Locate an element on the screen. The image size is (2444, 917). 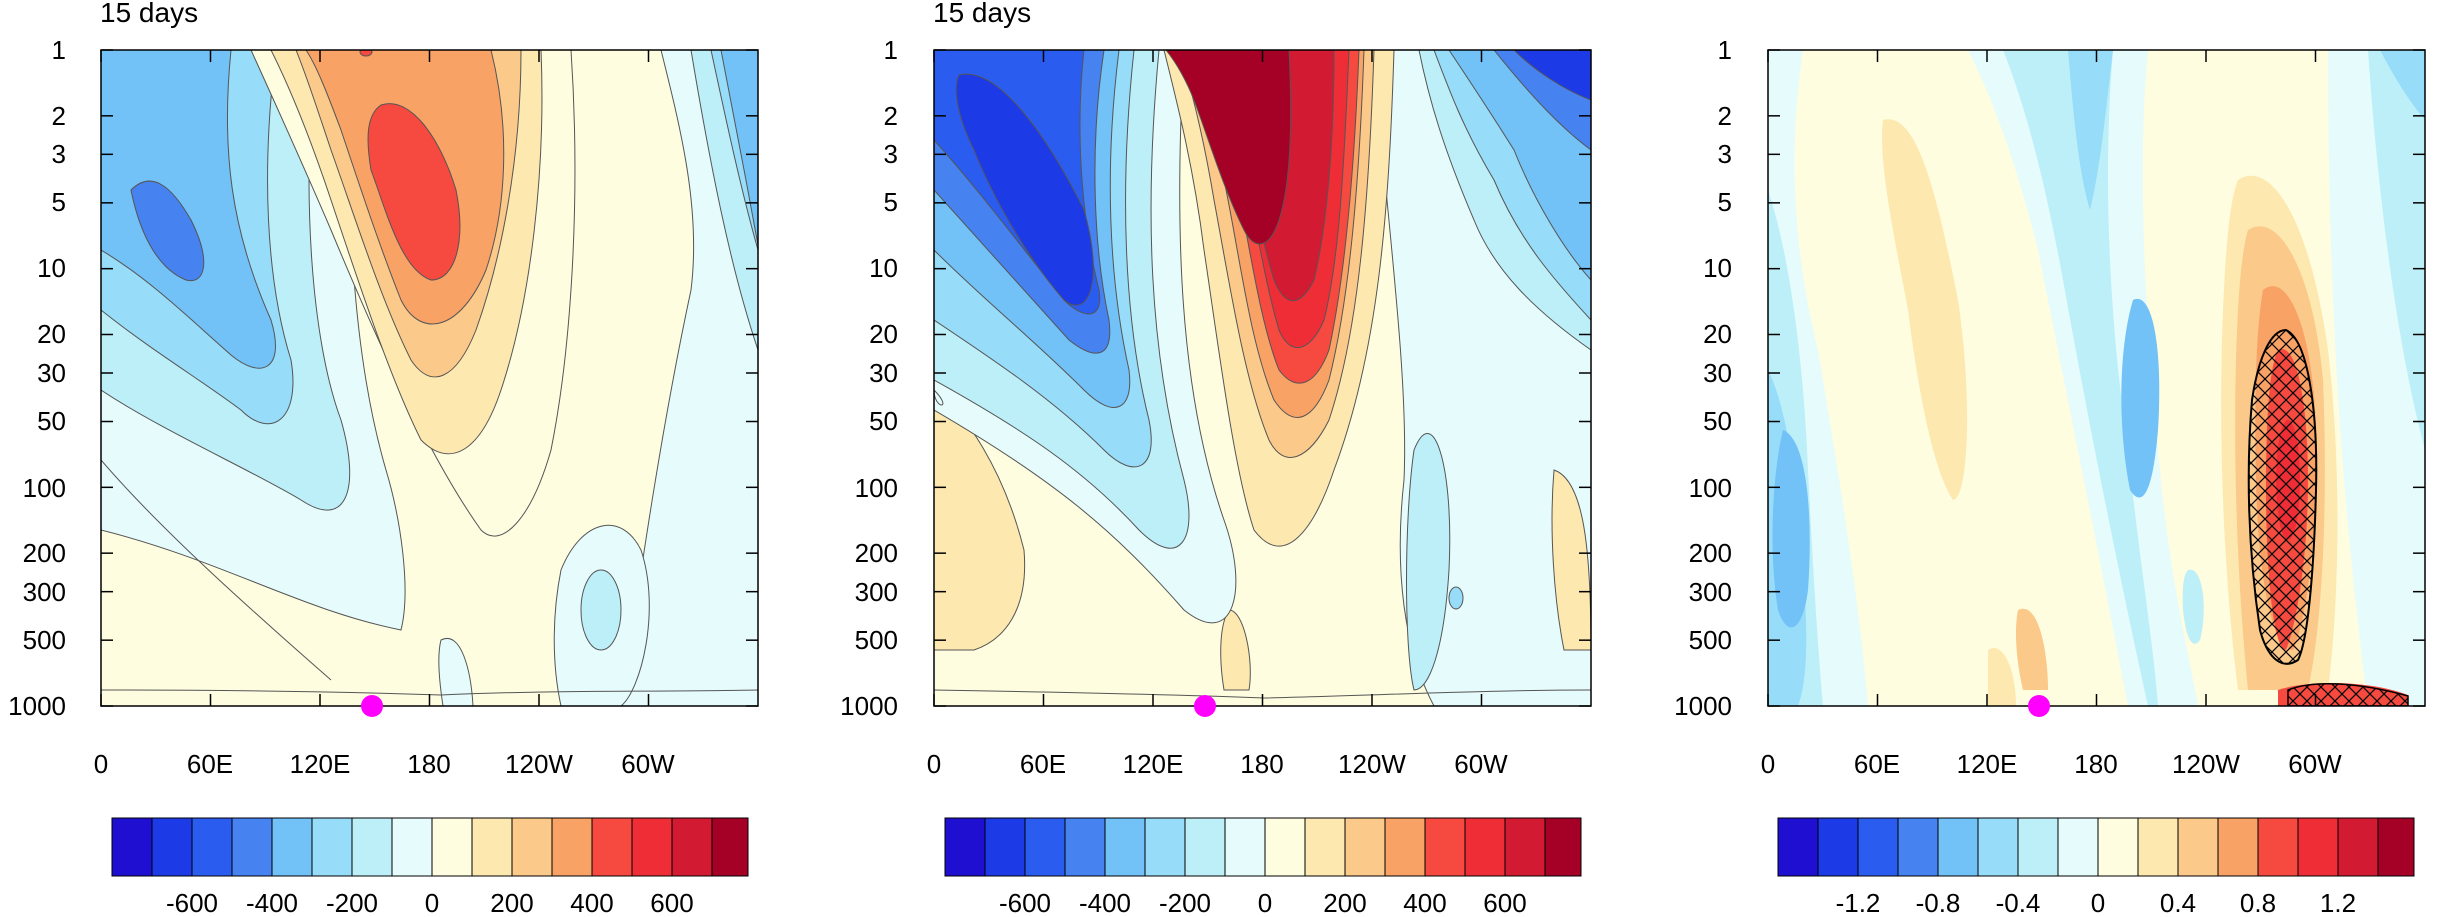
panel-3-ytick-label: 1 is located at coordinates (1725, 50).